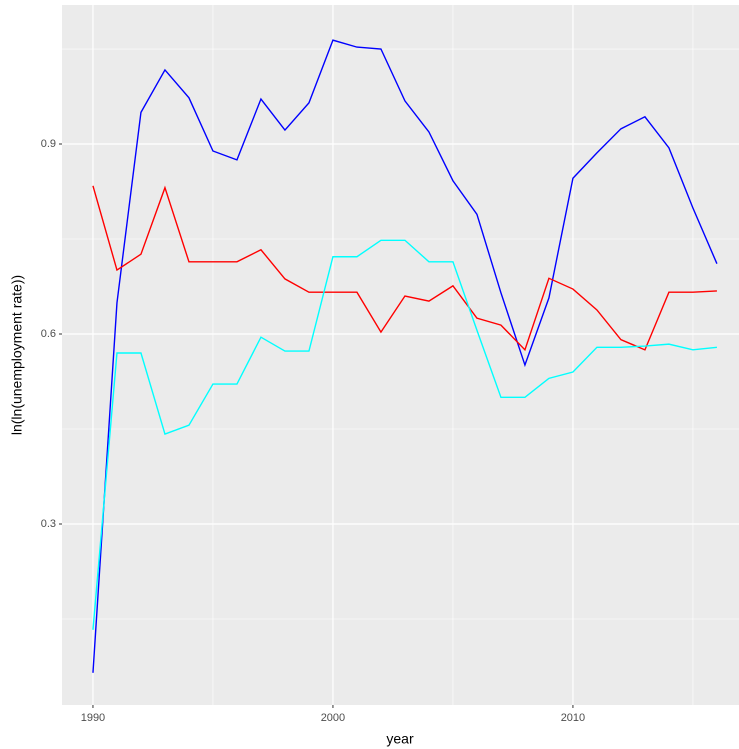 This screenshot has height=749, width=739. Describe the element at coordinates (400, 739) in the screenshot. I see `x-axis-title: year` at that location.